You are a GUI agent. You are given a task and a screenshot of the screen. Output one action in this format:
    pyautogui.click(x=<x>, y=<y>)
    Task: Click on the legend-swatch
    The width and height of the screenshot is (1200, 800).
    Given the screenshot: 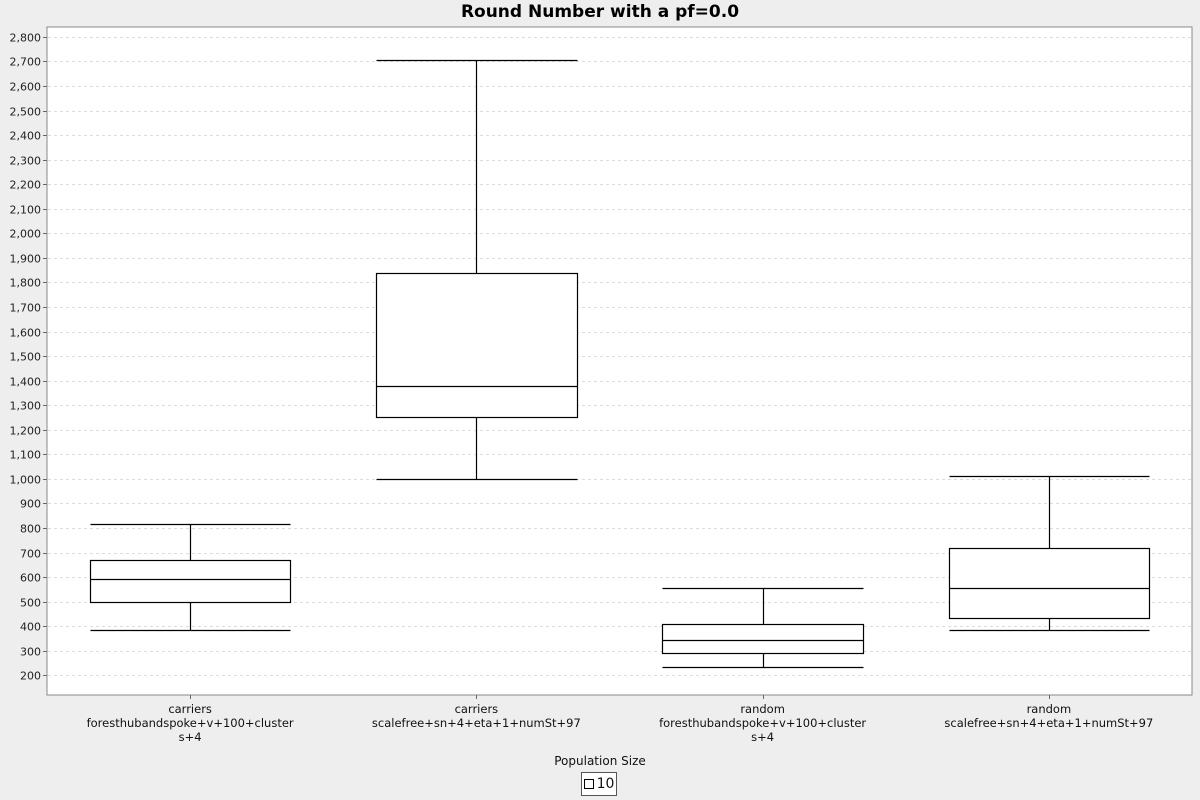 What is the action you would take?
    pyautogui.click(x=588, y=784)
    